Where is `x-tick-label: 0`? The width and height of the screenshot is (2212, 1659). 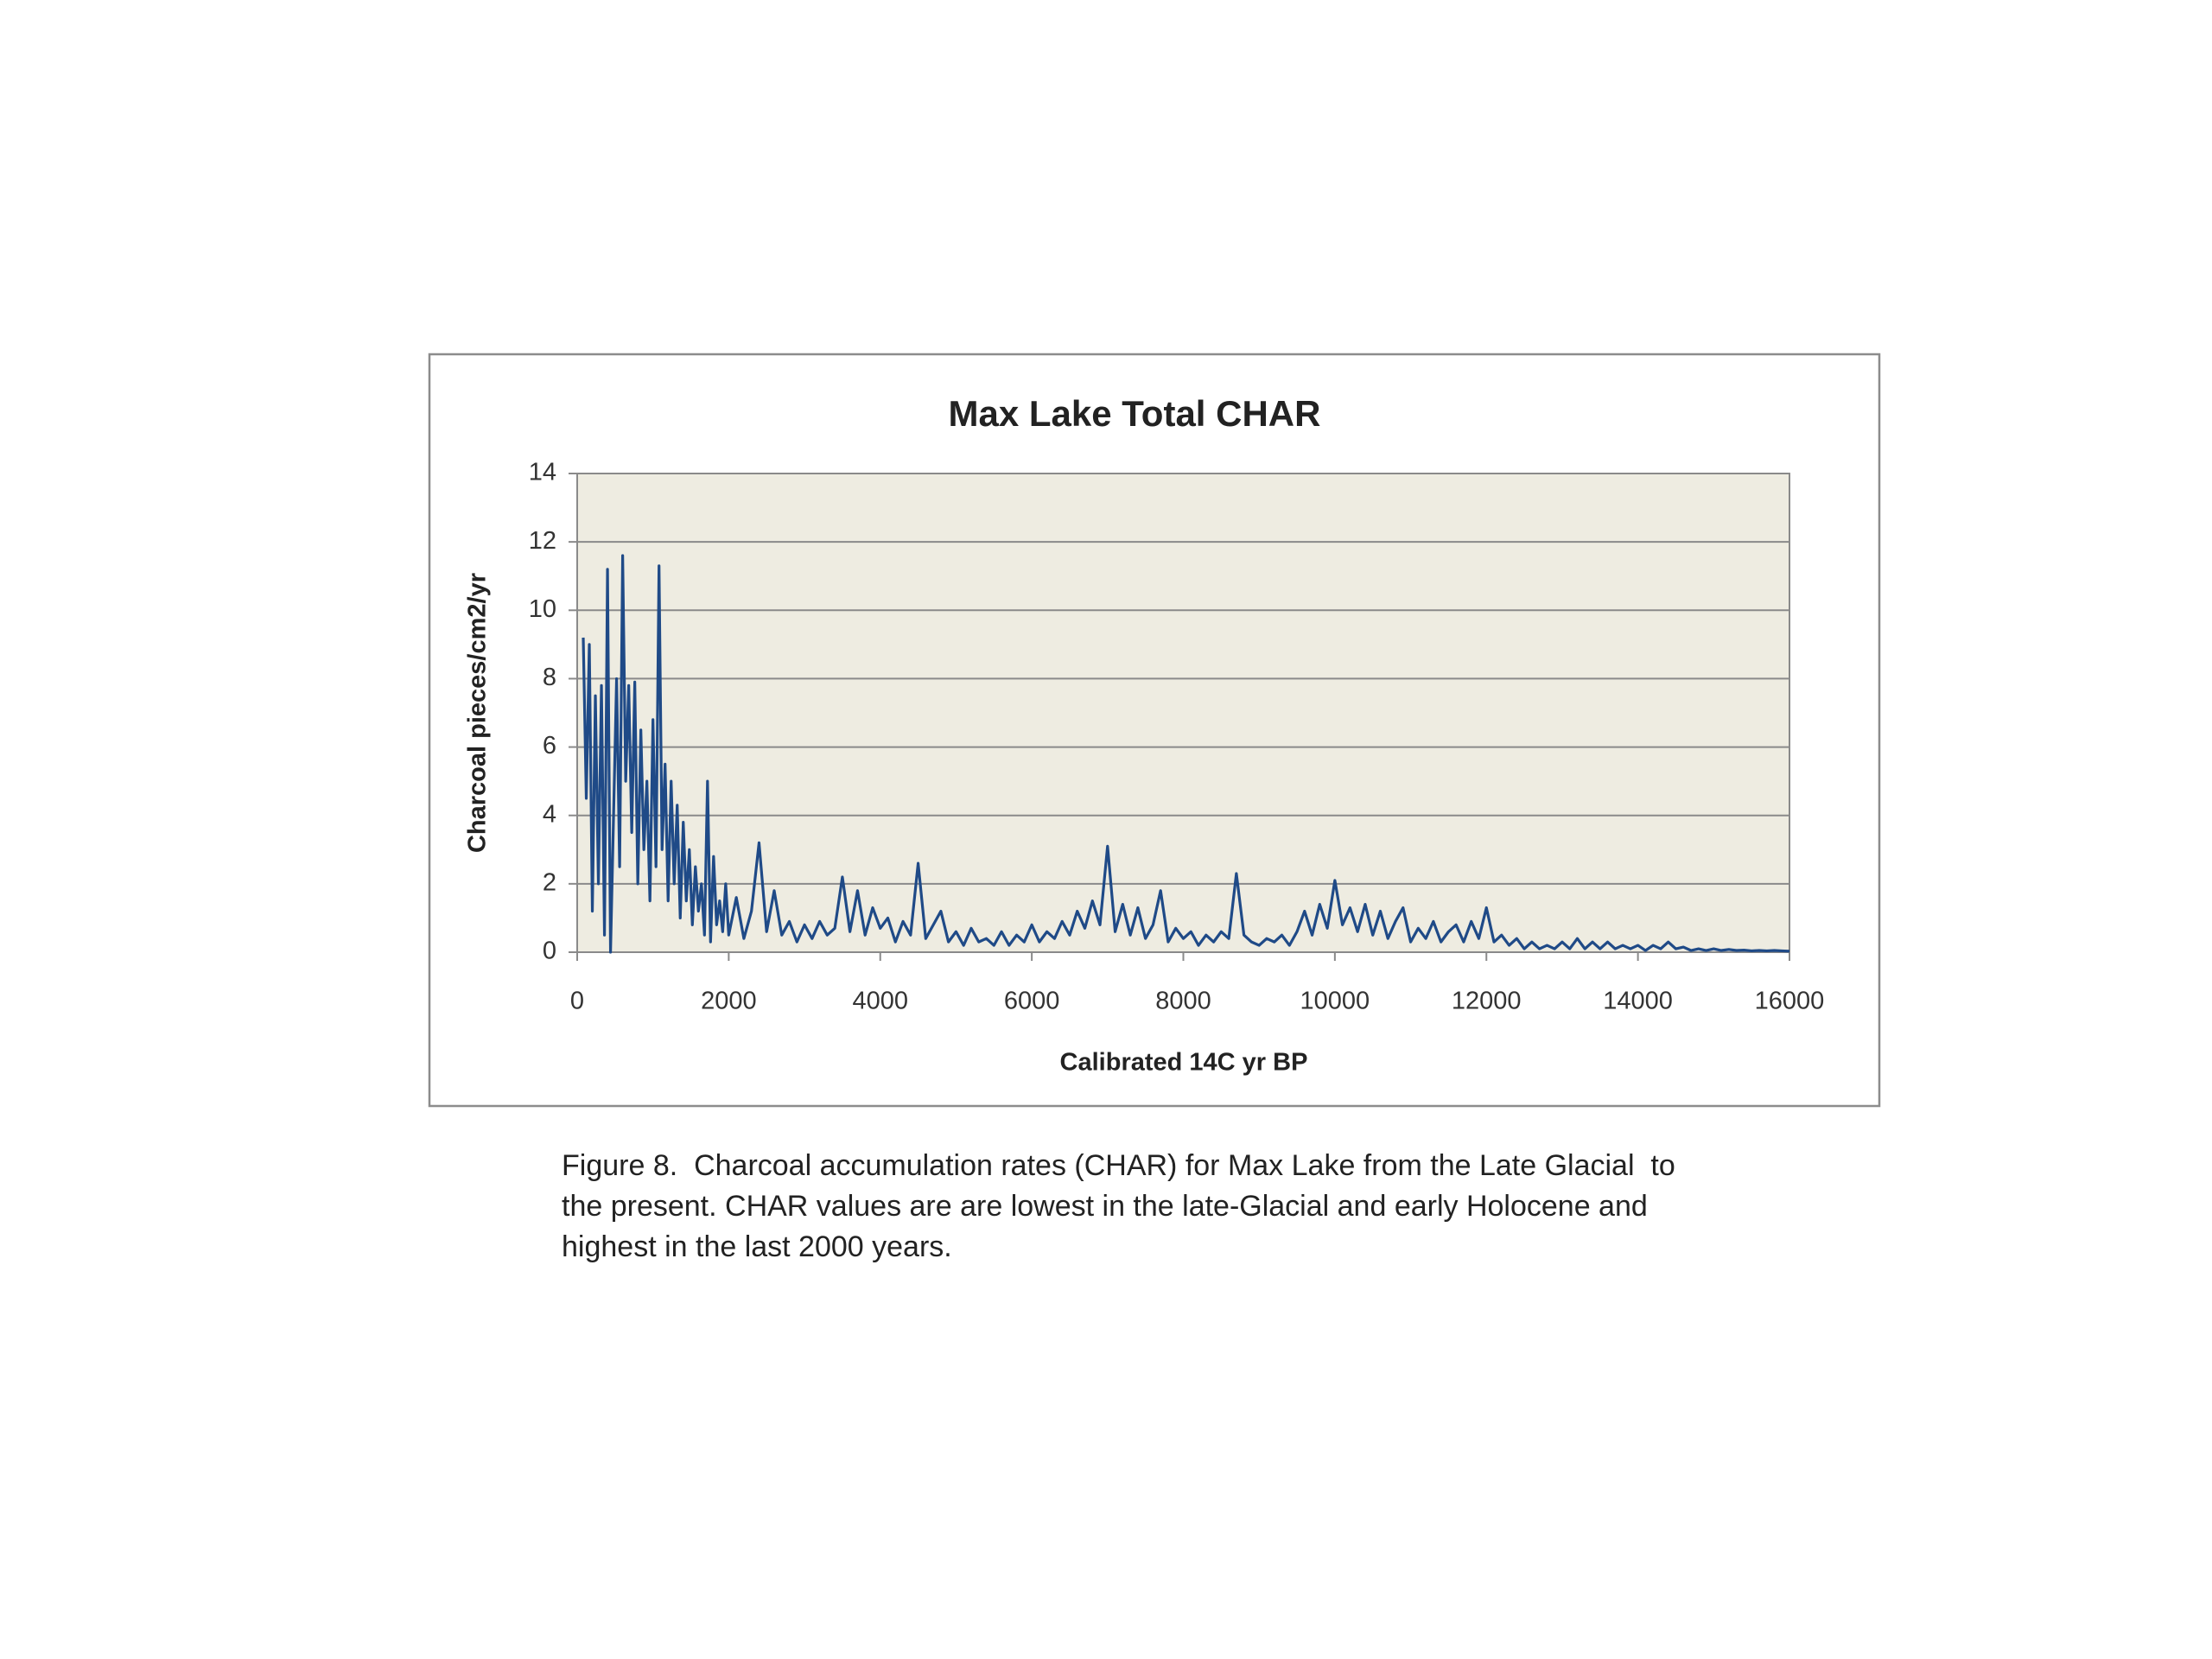 x-tick-label: 0 is located at coordinates (577, 1001).